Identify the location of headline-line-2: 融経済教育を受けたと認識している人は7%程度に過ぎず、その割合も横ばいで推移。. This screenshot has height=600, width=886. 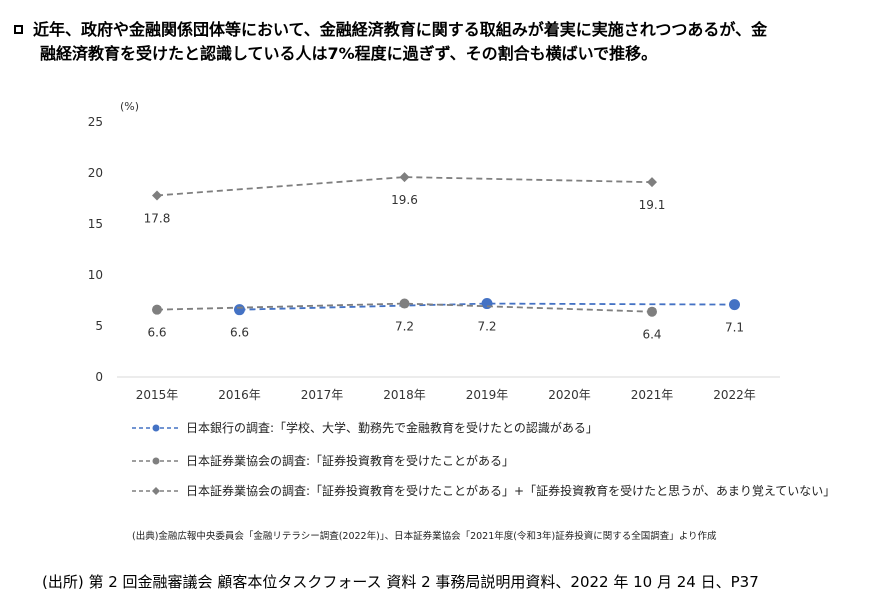
(349, 53).